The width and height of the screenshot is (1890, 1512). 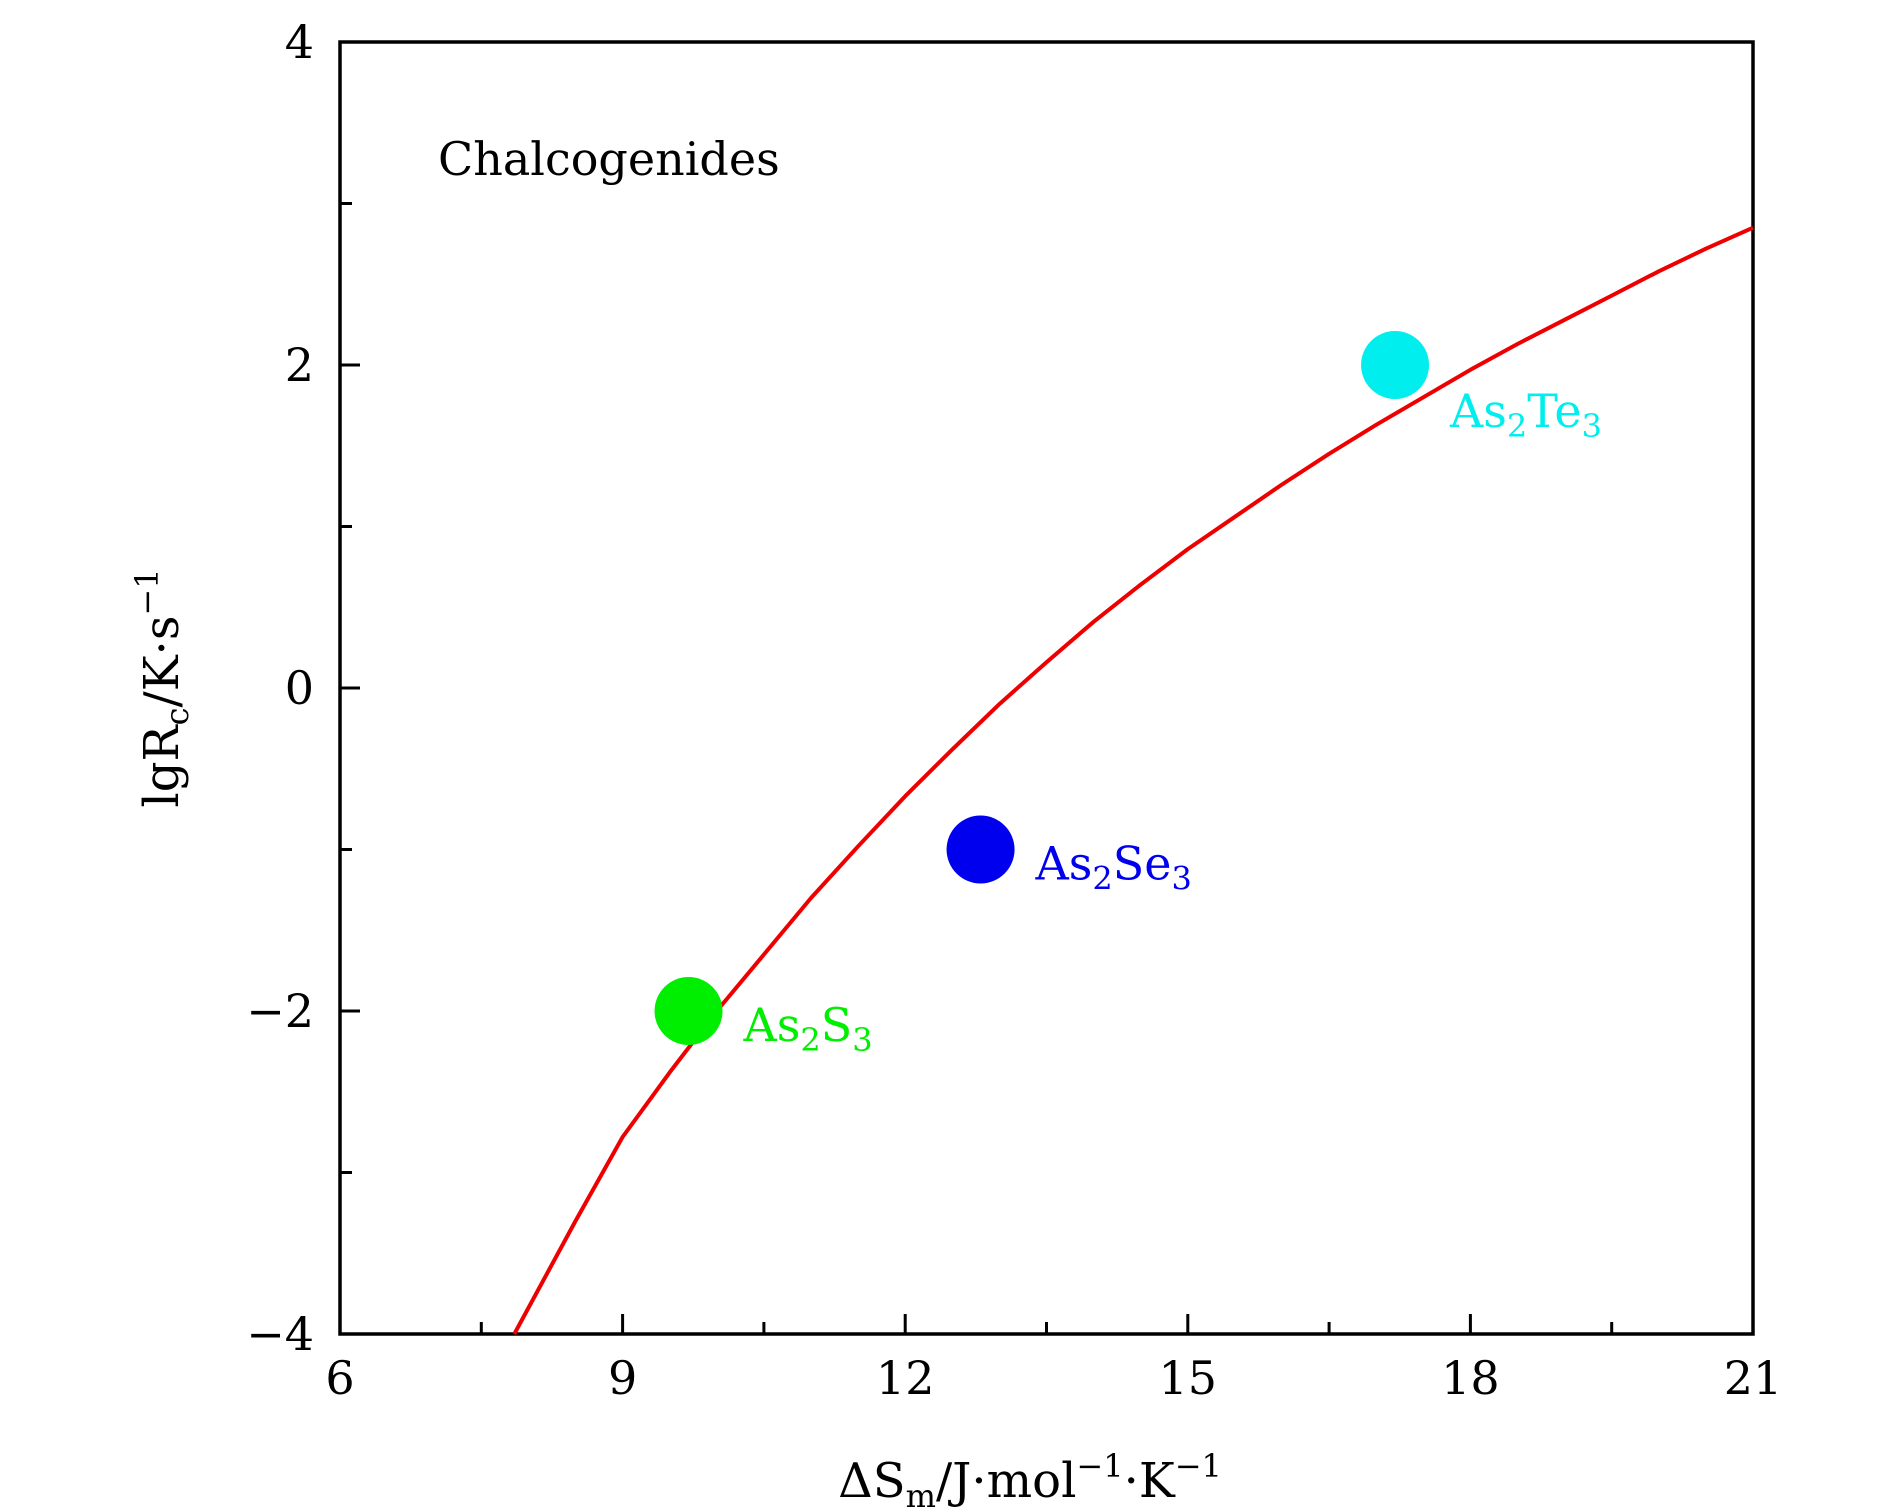 What do you see at coordinates (177, 716) in the screenshot?
I see `y-axis-label-sub: c` at bounding box center [177, 716].